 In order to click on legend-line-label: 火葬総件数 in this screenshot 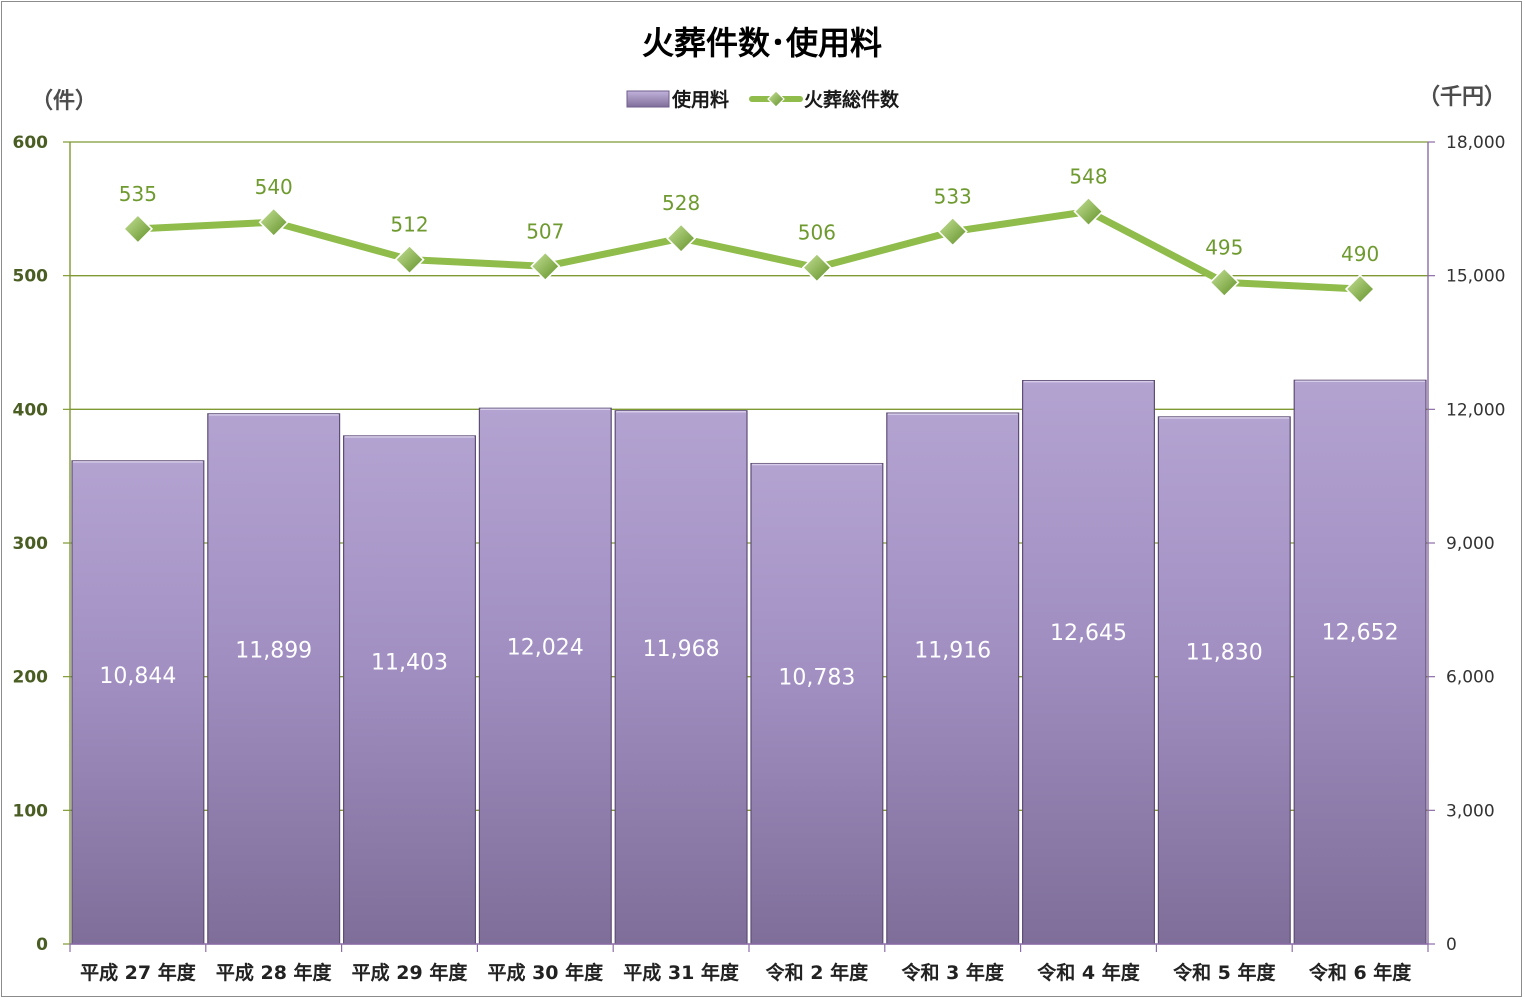, I will do `click(852, 99)`.